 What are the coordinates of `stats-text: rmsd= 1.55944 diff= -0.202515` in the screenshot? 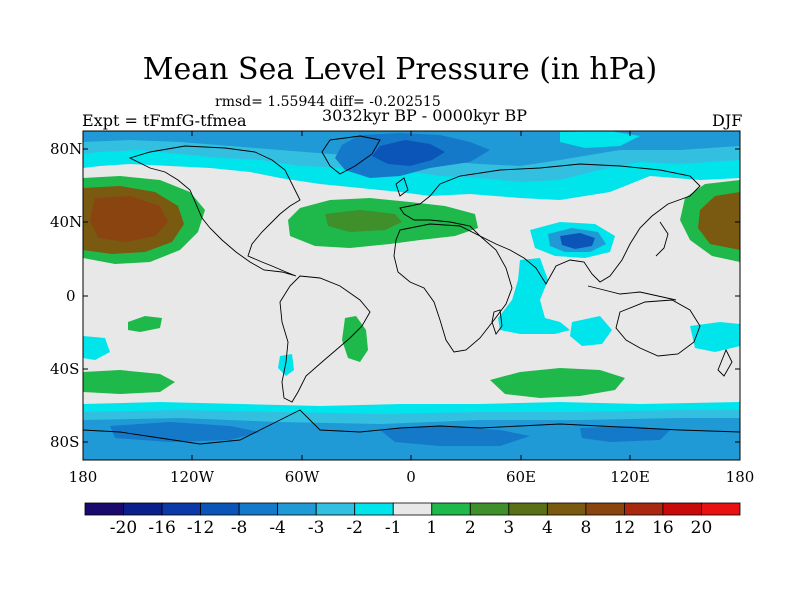 It's located at (328, 102).